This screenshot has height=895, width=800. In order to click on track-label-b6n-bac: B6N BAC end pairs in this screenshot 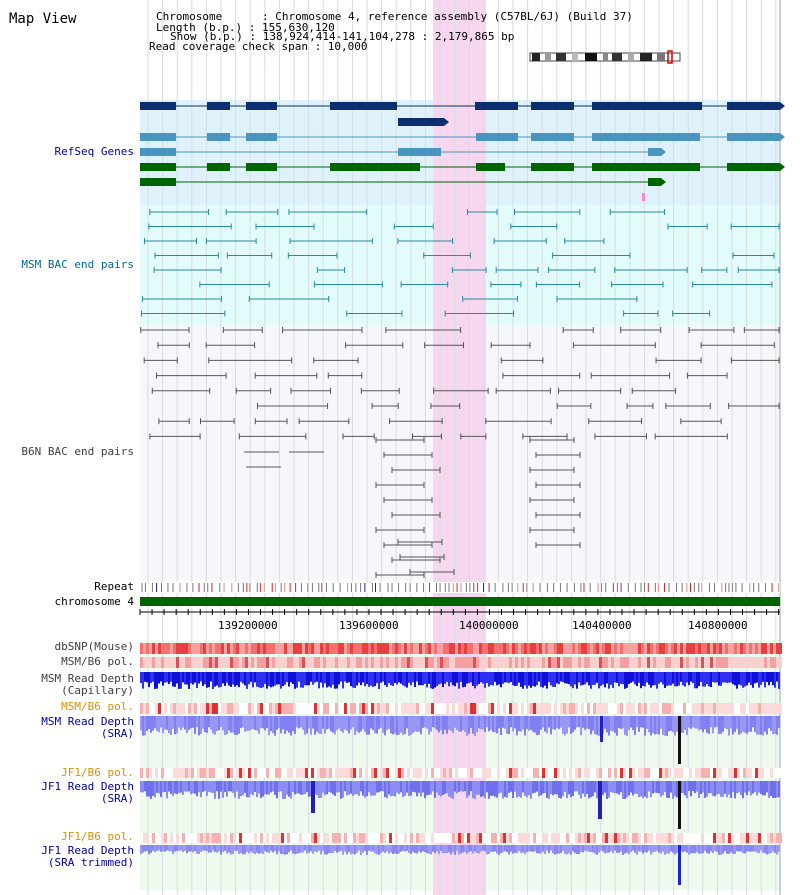, I will do `click(77, 451)`.